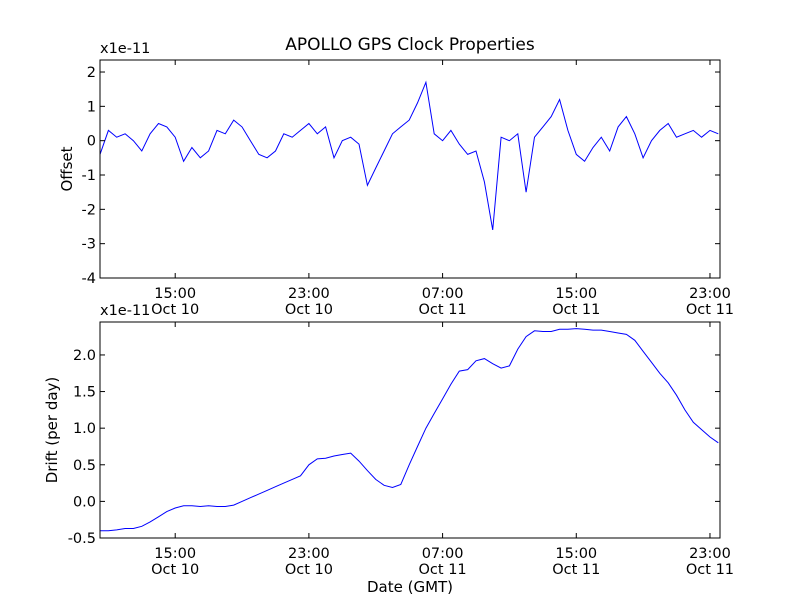  I want to click on offset-ytick-label: -3, so click(89, 245).